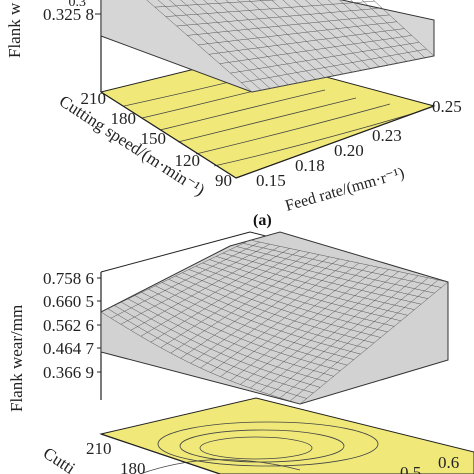 This screenshot has width=474, height=474. Describe the element at coordinates (410, 468) in the screenshot. I see `panel-b-y-tick-label: 0.5` at that location.